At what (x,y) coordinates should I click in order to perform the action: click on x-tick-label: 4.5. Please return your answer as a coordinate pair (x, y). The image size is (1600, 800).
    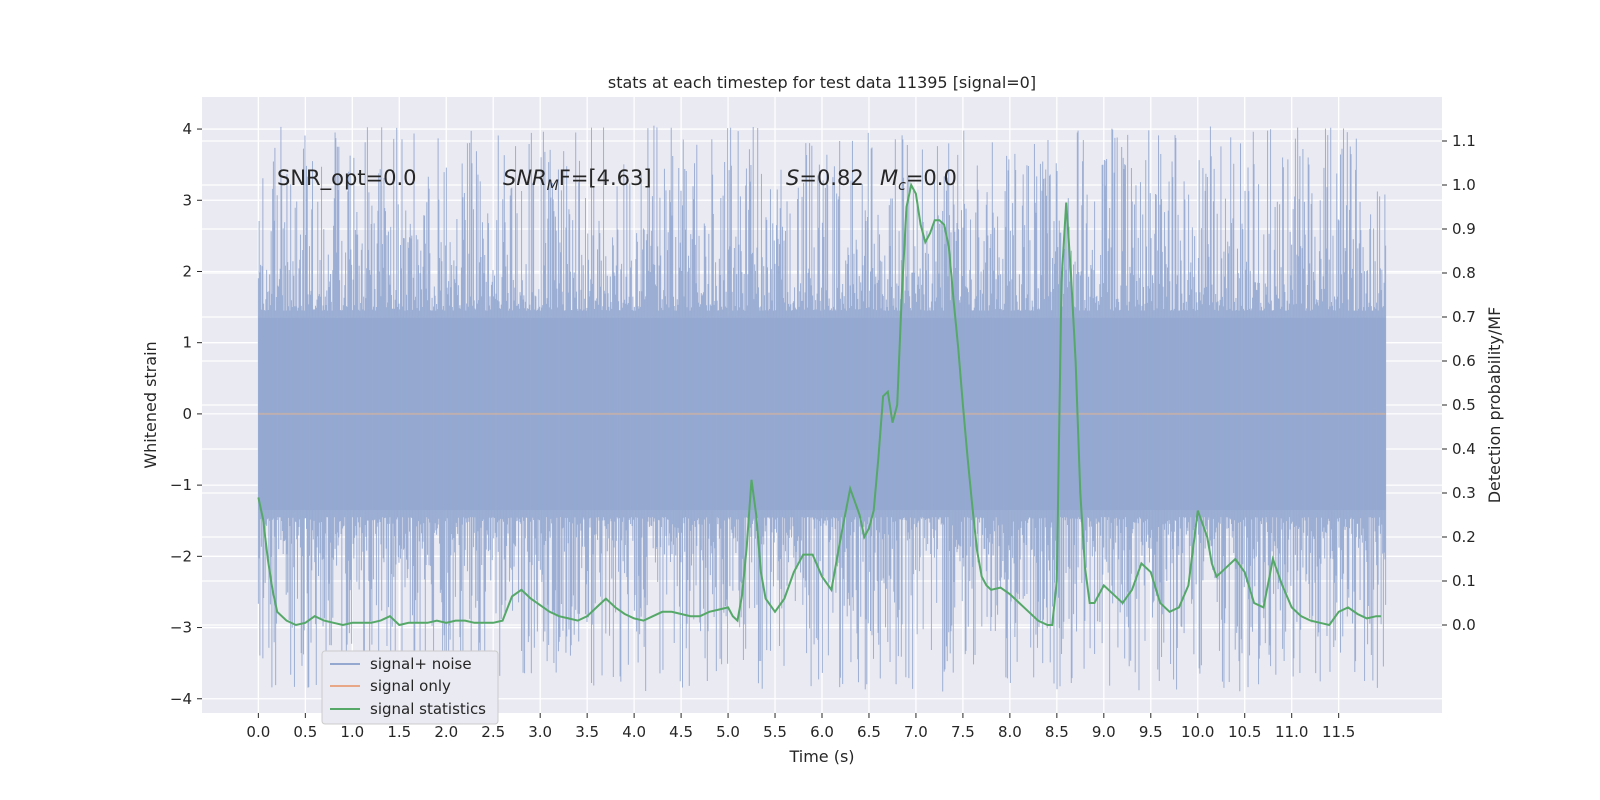
    Looking at the image, I should click on (681, 732).